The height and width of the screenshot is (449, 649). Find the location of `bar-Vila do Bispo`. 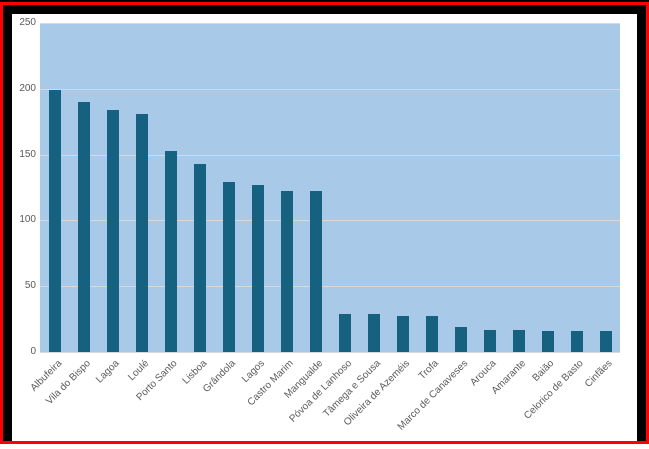

bar-Vila do Bispo is located at coordinates (84, 227).